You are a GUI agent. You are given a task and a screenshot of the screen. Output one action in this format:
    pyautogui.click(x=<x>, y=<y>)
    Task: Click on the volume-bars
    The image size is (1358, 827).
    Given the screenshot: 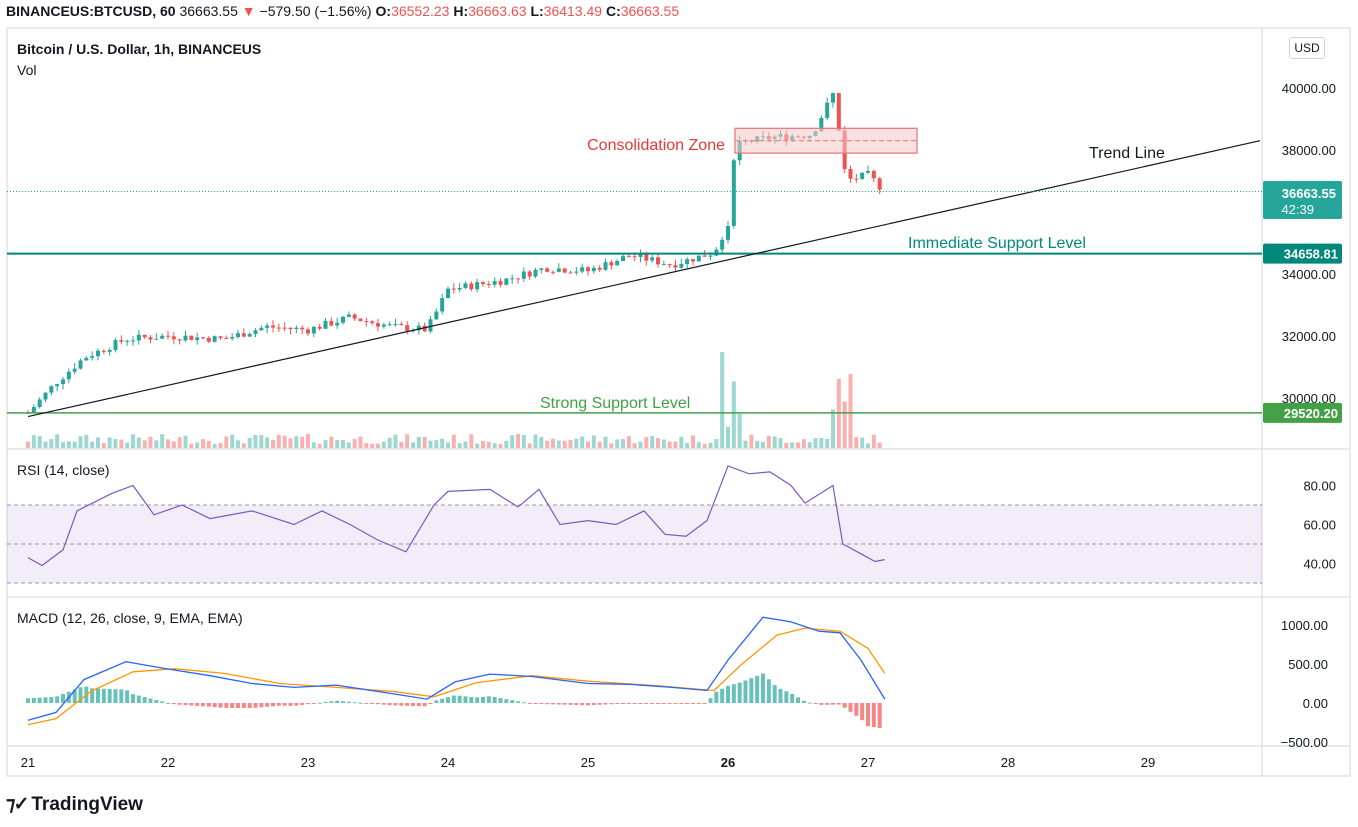 What is the action you would take?
    pyautogui.click(x=454, y=400)
    